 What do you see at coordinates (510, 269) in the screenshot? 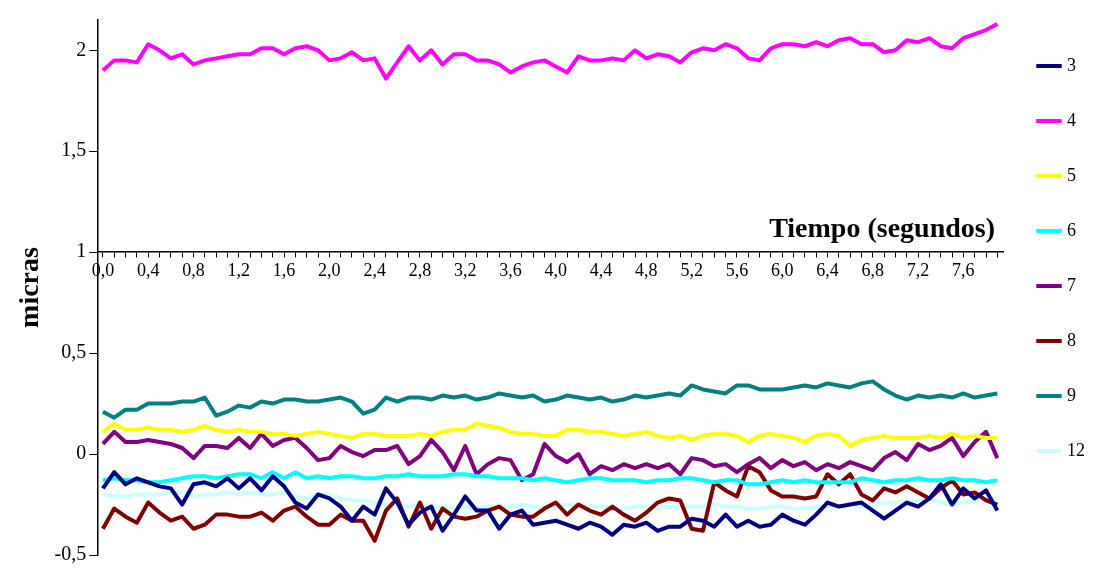
I see `x-tick-label: 3,6` at bounding box center [510, 269].